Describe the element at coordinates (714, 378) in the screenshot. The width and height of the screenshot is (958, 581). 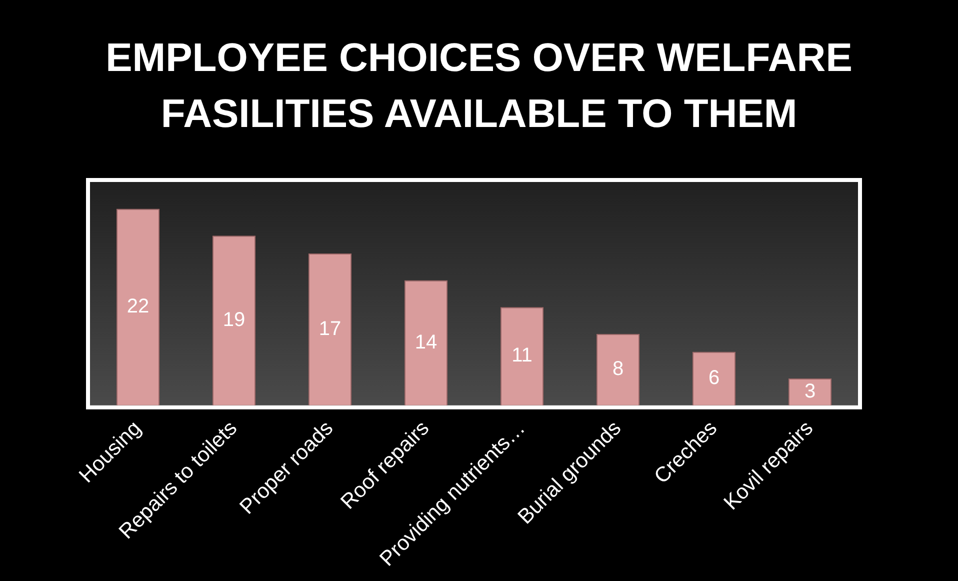
I see `data-label: 6` at that location.